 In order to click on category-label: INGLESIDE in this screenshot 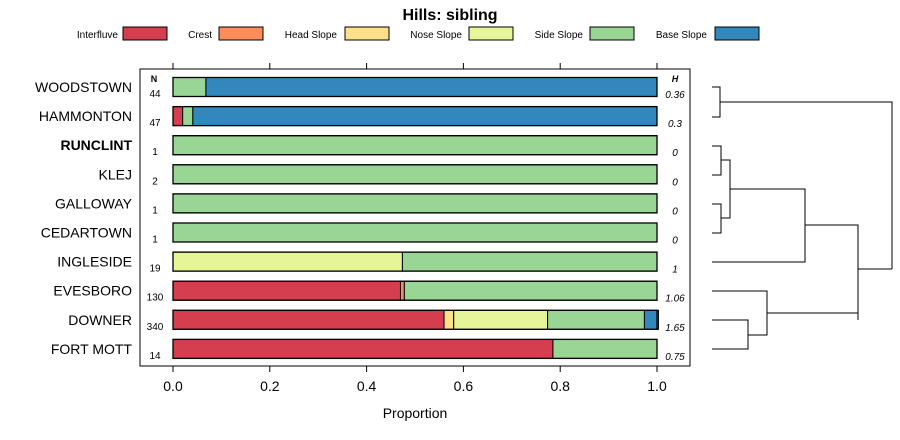, I will do `click(94, 262)`.